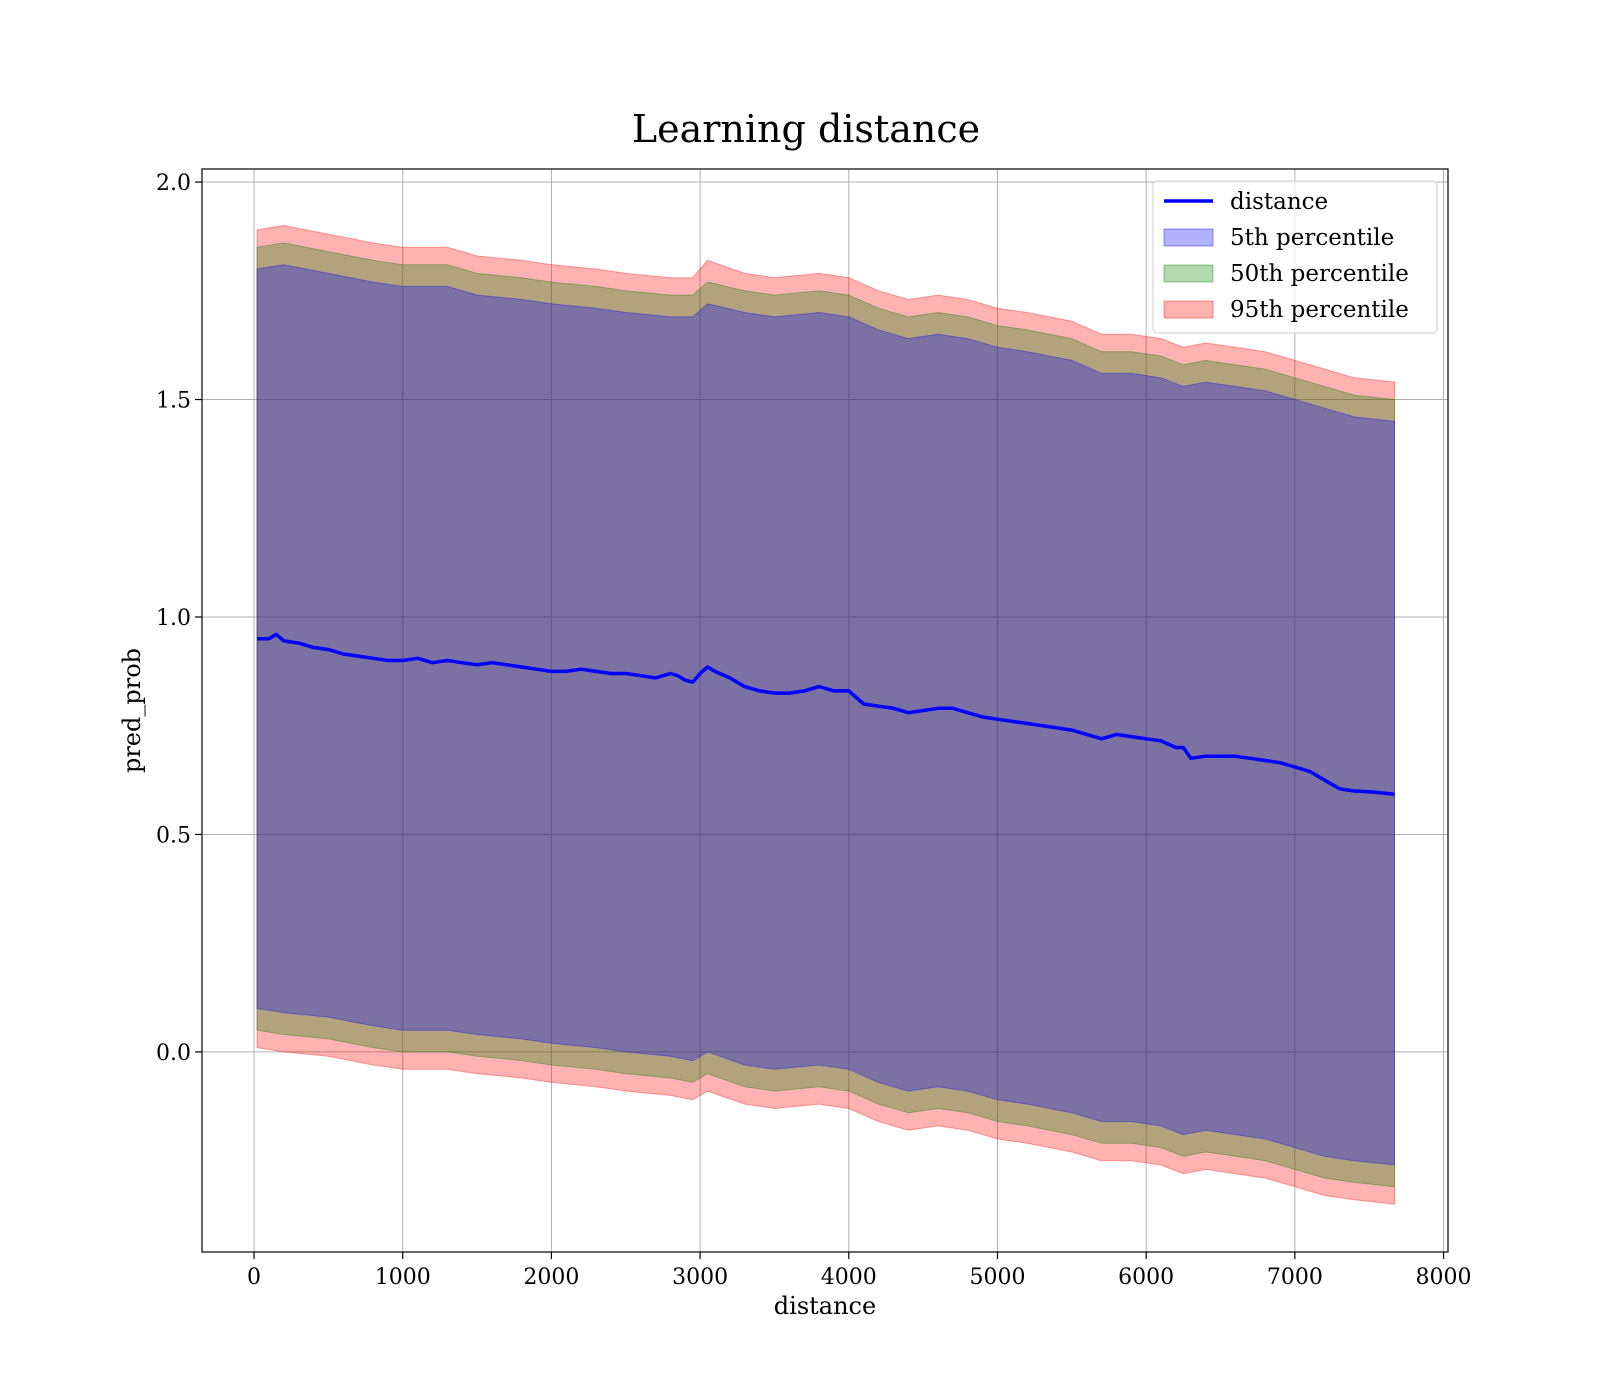  Describe the element at coordinates (997, 1277) in the screenshot. I see `x-tick-label: 5000` at that location.